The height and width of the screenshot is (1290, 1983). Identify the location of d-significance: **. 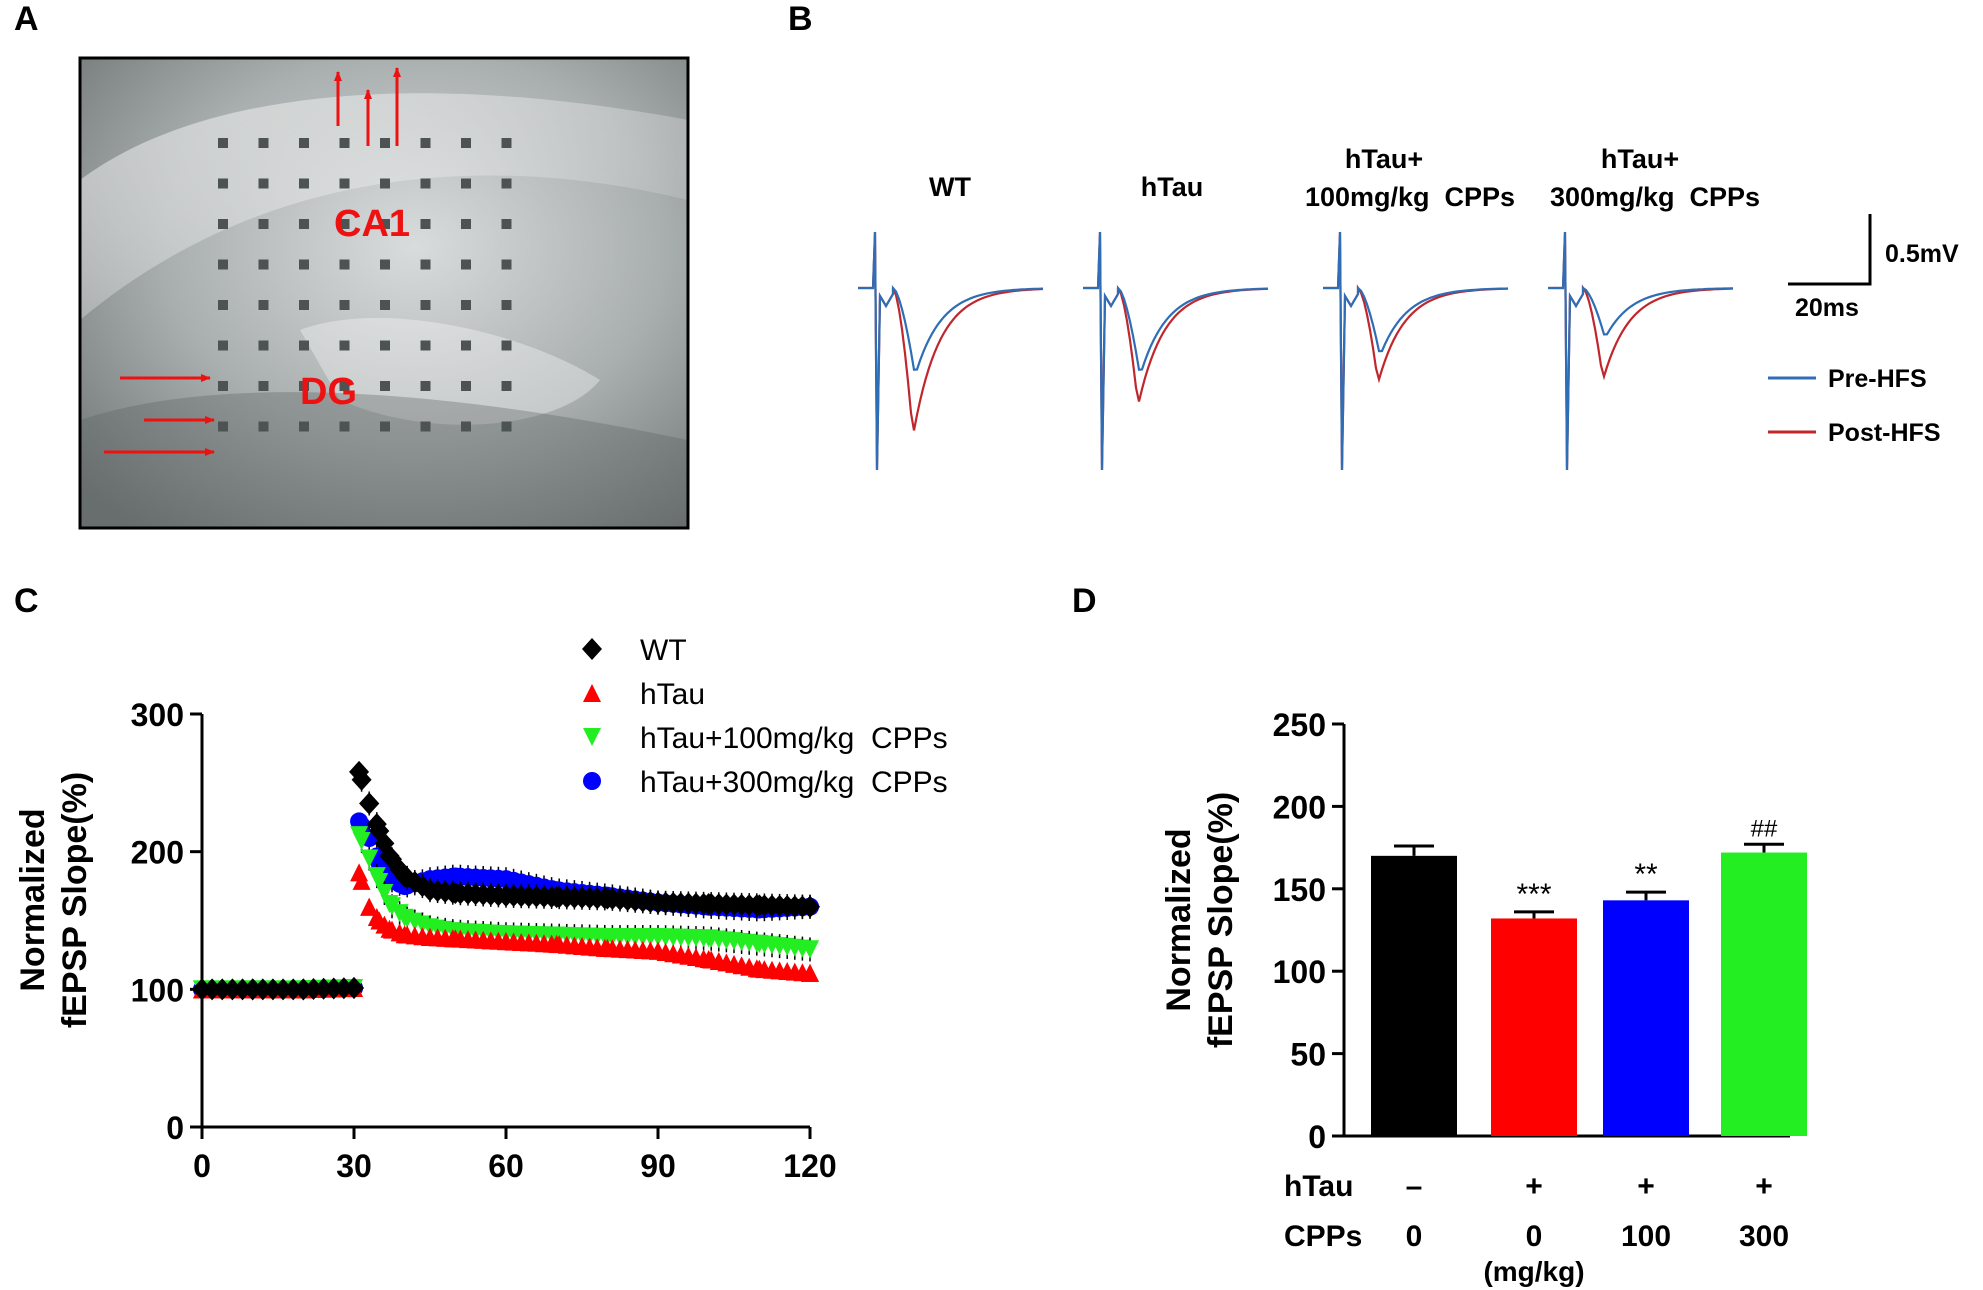
(1646, 874).